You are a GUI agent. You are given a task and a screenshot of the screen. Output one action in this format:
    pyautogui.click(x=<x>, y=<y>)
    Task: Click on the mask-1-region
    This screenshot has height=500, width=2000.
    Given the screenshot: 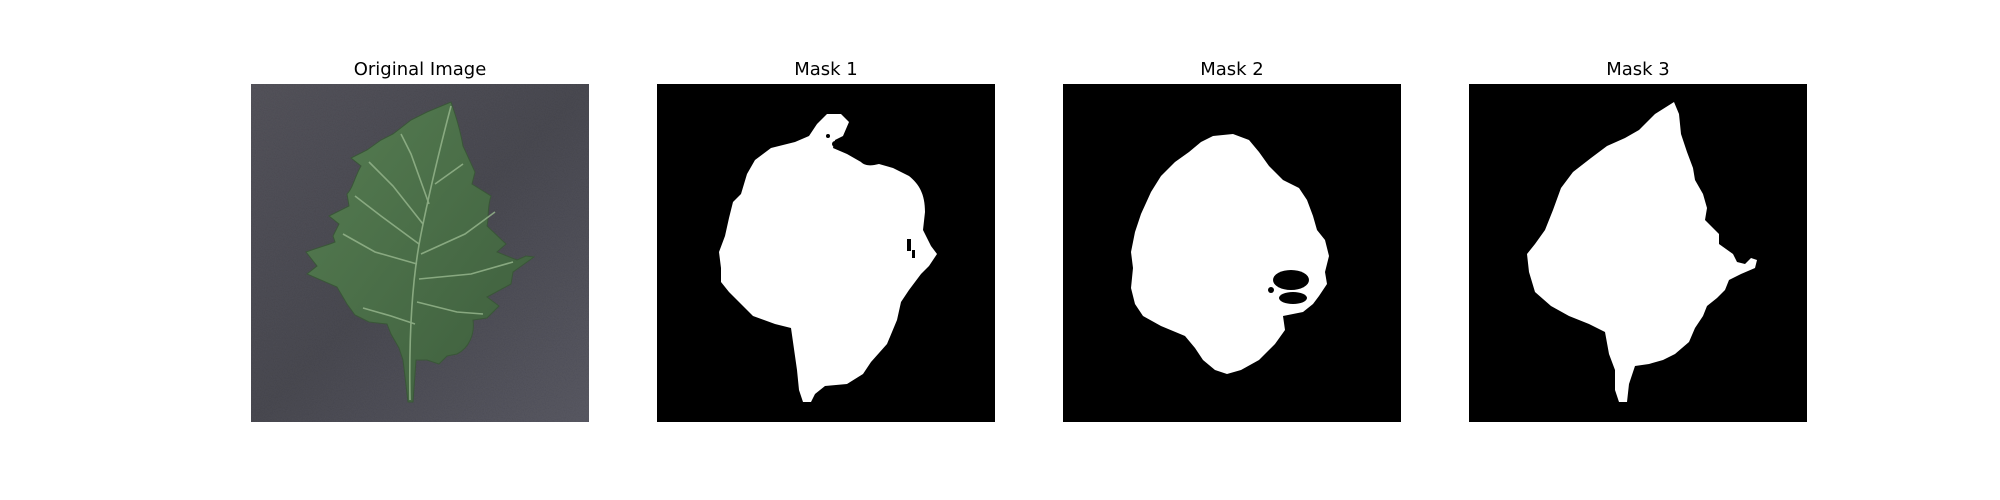 What is the action you would take?
    pyautogui.click(x=828, y=258)
    